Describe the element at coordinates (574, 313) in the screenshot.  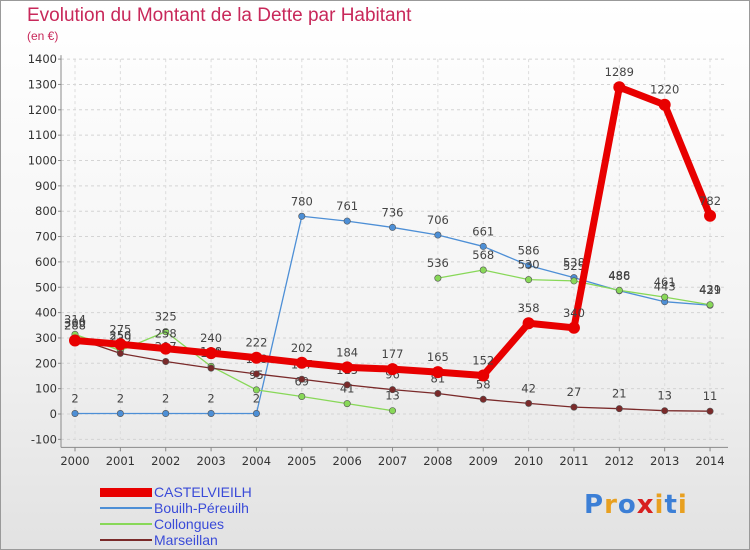
I see `series-0-data-label: 340` at that location.